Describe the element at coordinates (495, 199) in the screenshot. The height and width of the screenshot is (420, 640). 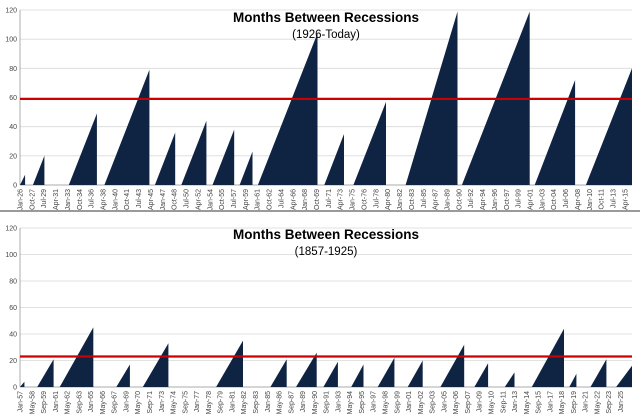
I see `x-tick-label: Jan-96` at that location.